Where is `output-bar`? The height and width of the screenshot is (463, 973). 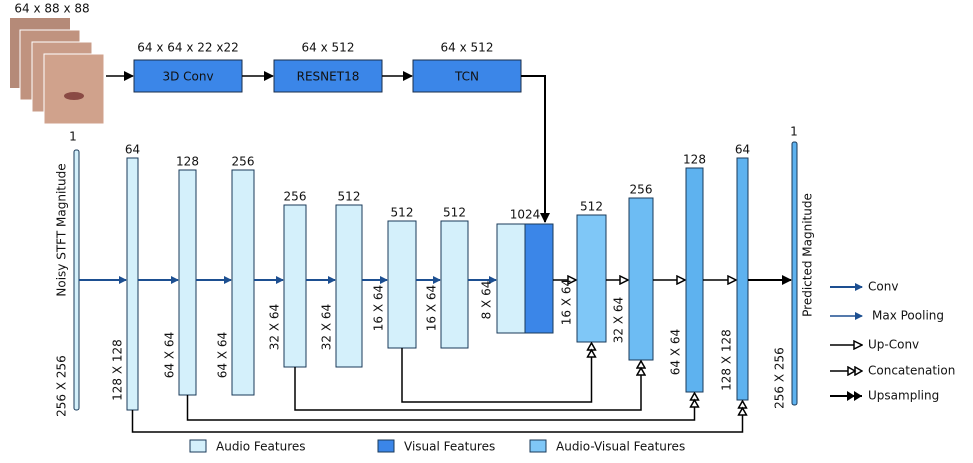 output-bar is located at coordinates (794, 273).